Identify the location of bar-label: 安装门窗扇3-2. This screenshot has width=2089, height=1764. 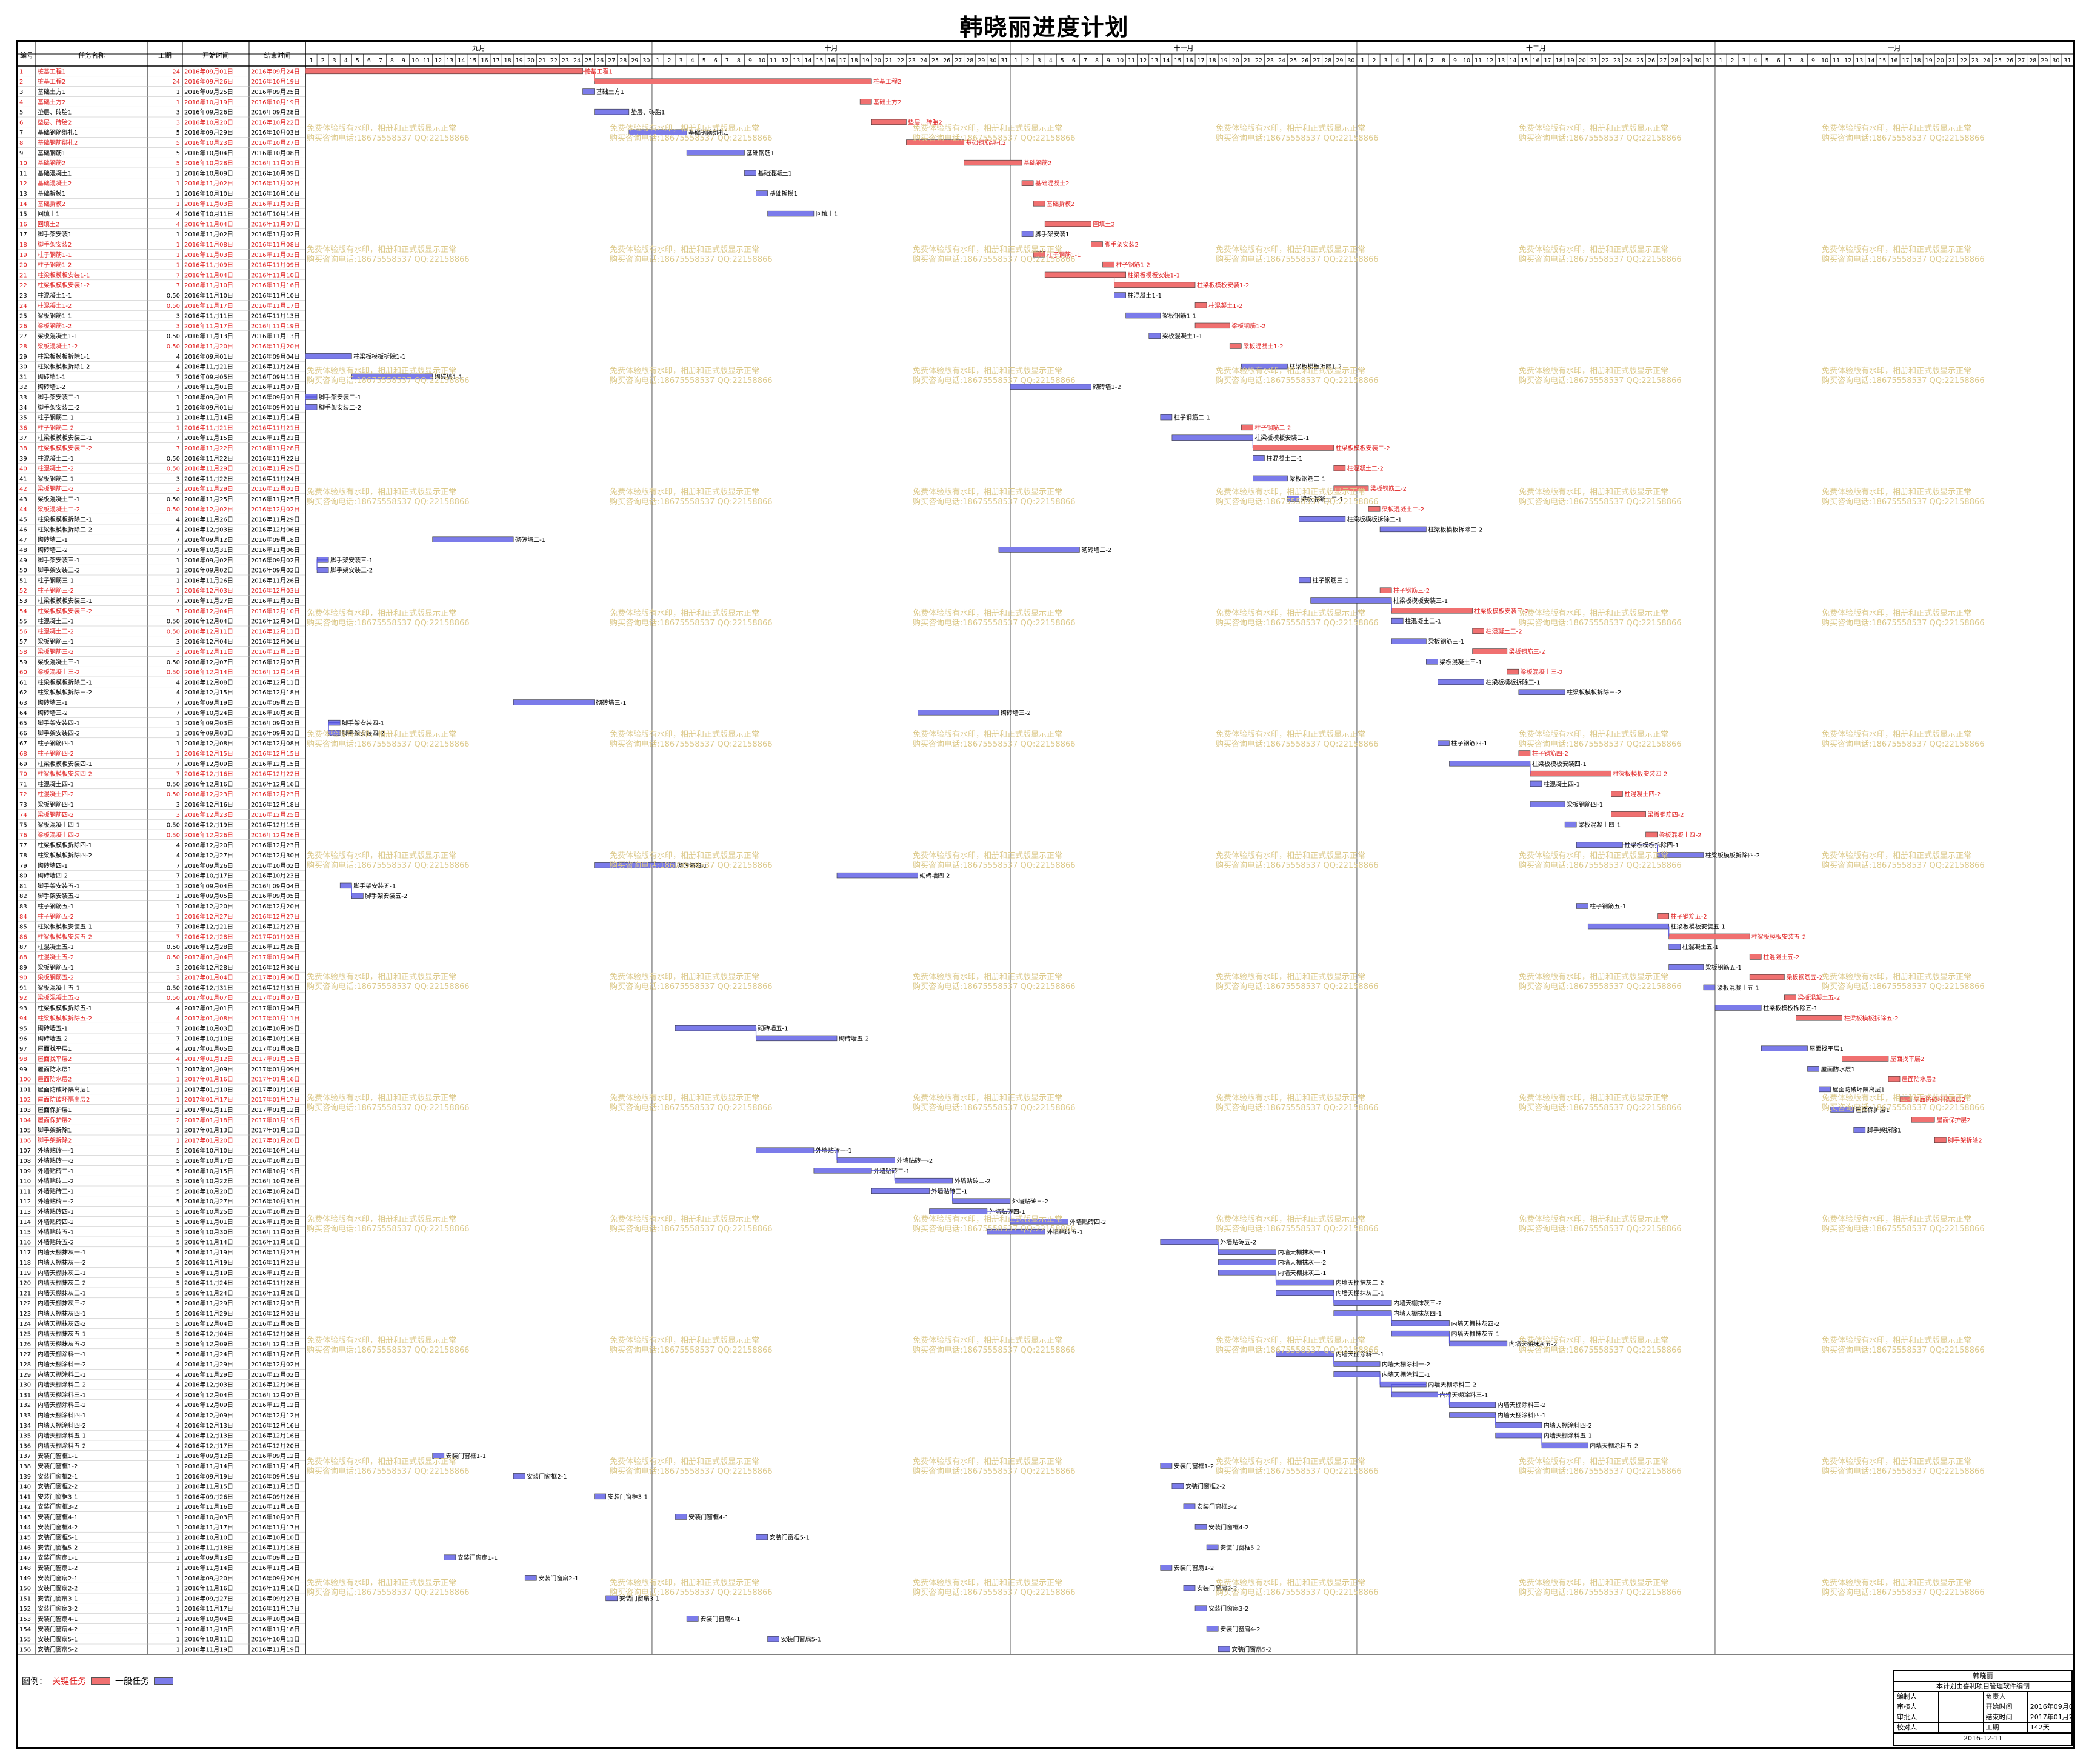
(1228, 1609).